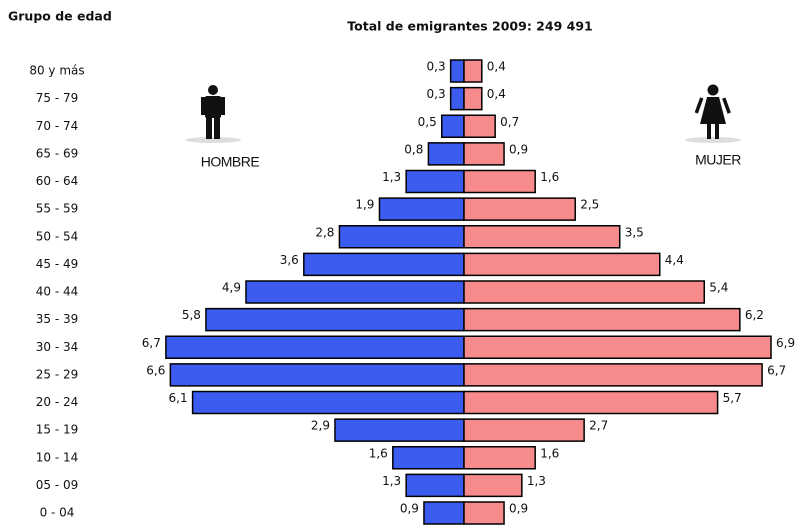  Describe the element at coordinates (589, 205) in the screenshot. I see `data-label: 2,5` at that location.